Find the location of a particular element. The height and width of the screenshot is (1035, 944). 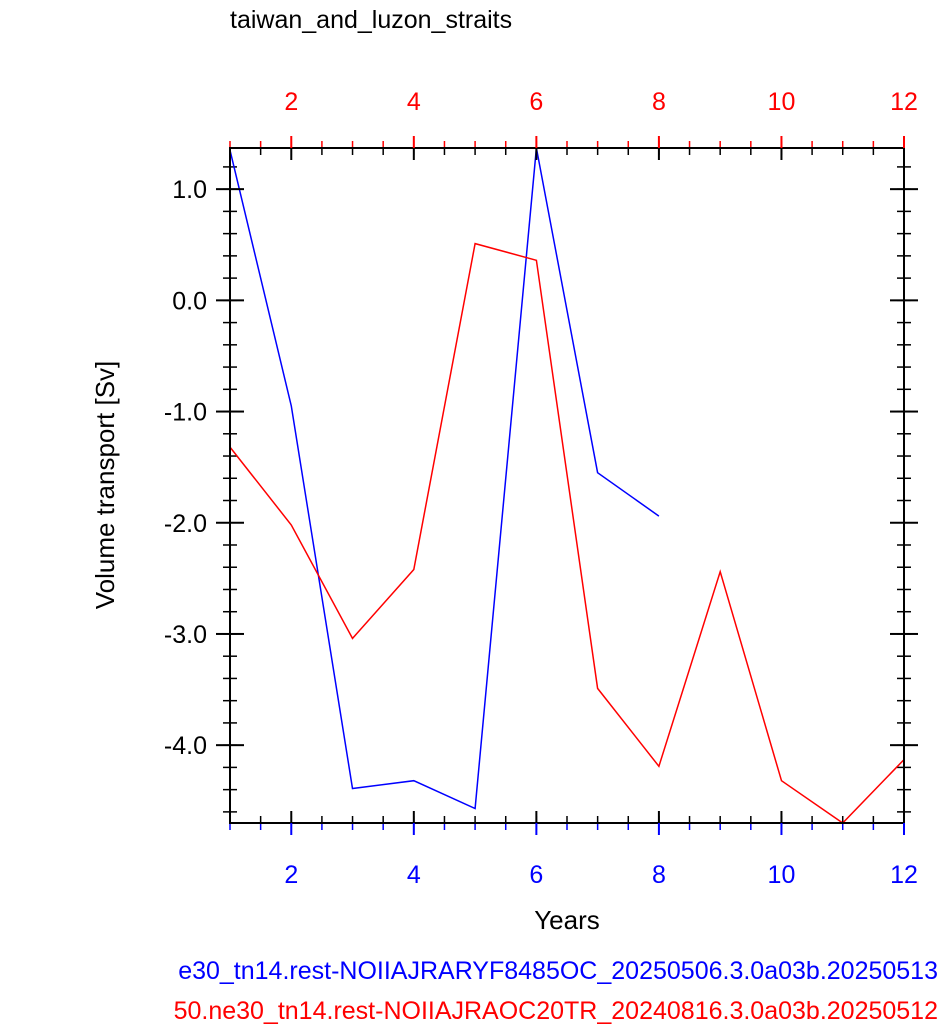

y-axis-label: Volume transport [Sv] is located at coordinates (105, 485).